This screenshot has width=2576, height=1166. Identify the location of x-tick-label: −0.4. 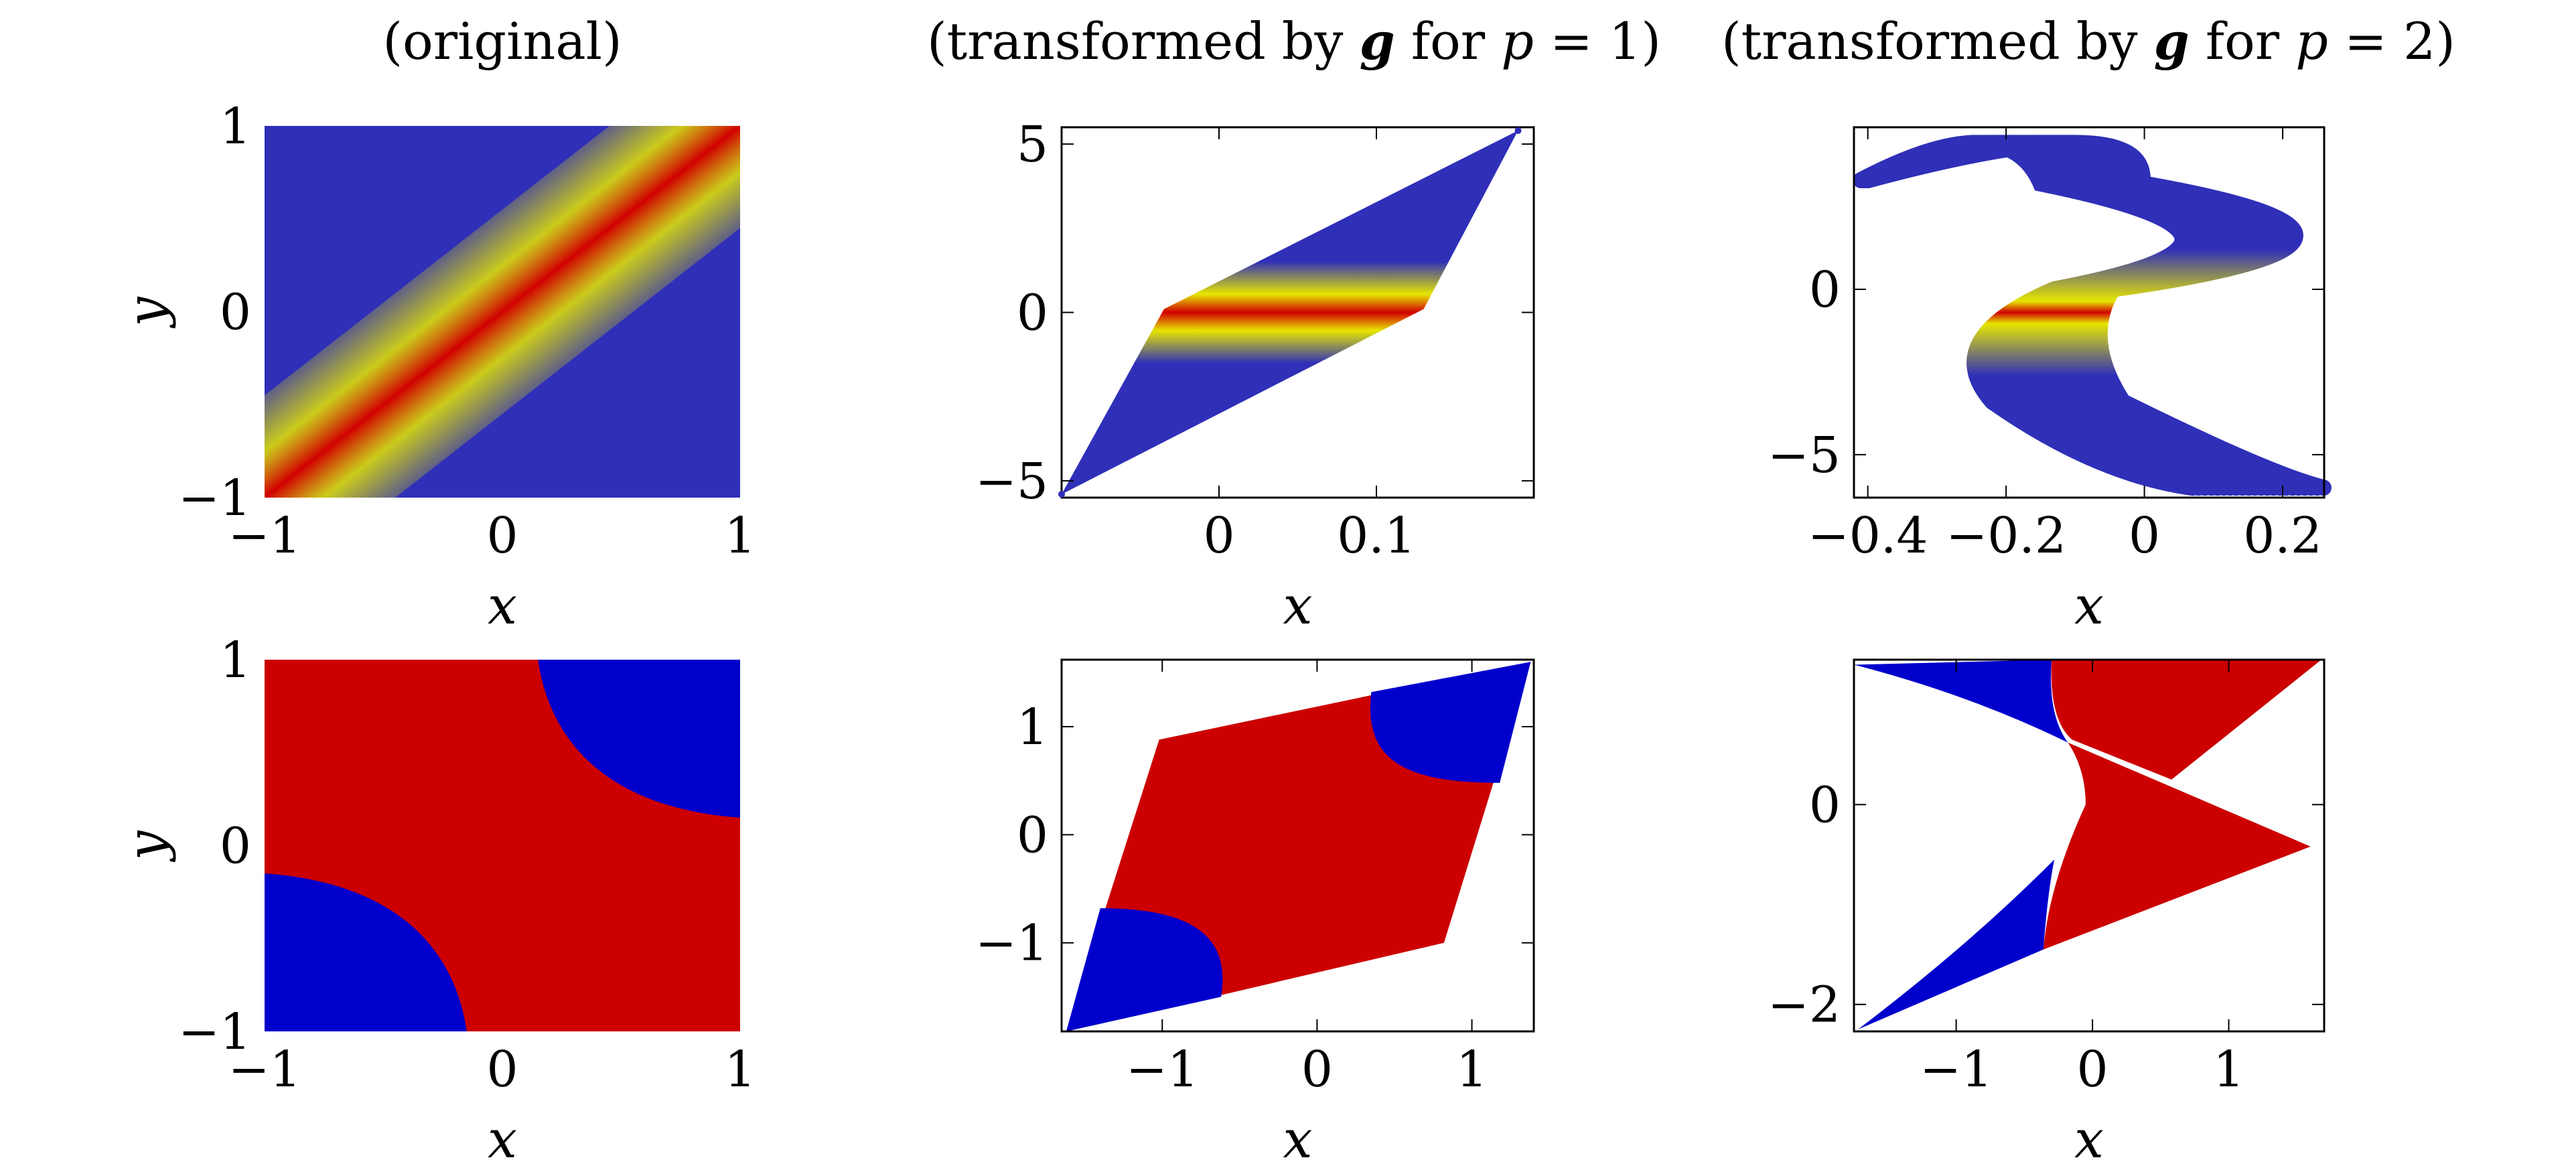
(1868, 536).